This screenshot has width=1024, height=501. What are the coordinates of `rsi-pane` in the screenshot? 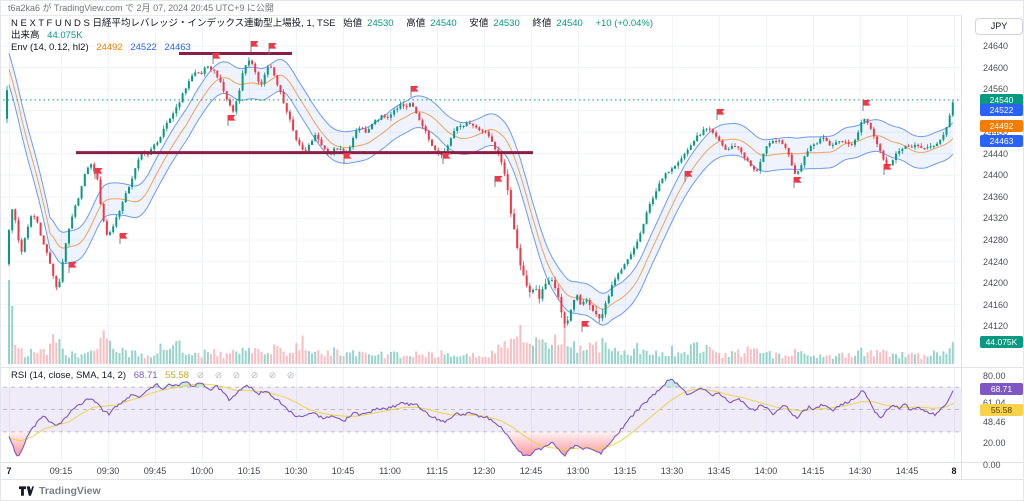 It's located at (481, 417).